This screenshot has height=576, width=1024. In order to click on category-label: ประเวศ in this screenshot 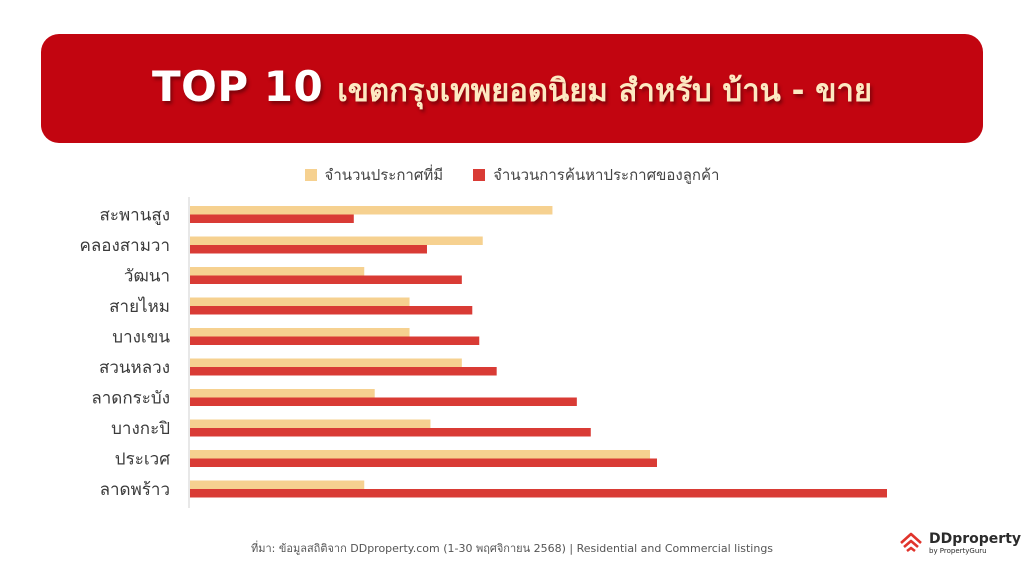, I will do `click(142, 460)`.